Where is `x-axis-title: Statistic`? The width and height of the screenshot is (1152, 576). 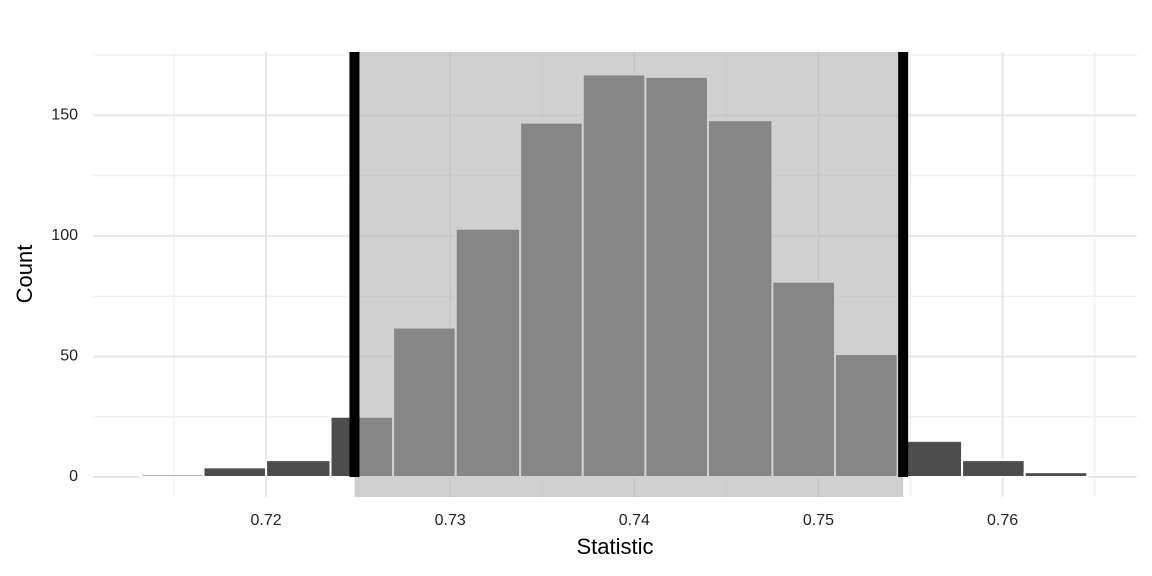 x-axis-title: Statistic is located at coordinates (614, 546).